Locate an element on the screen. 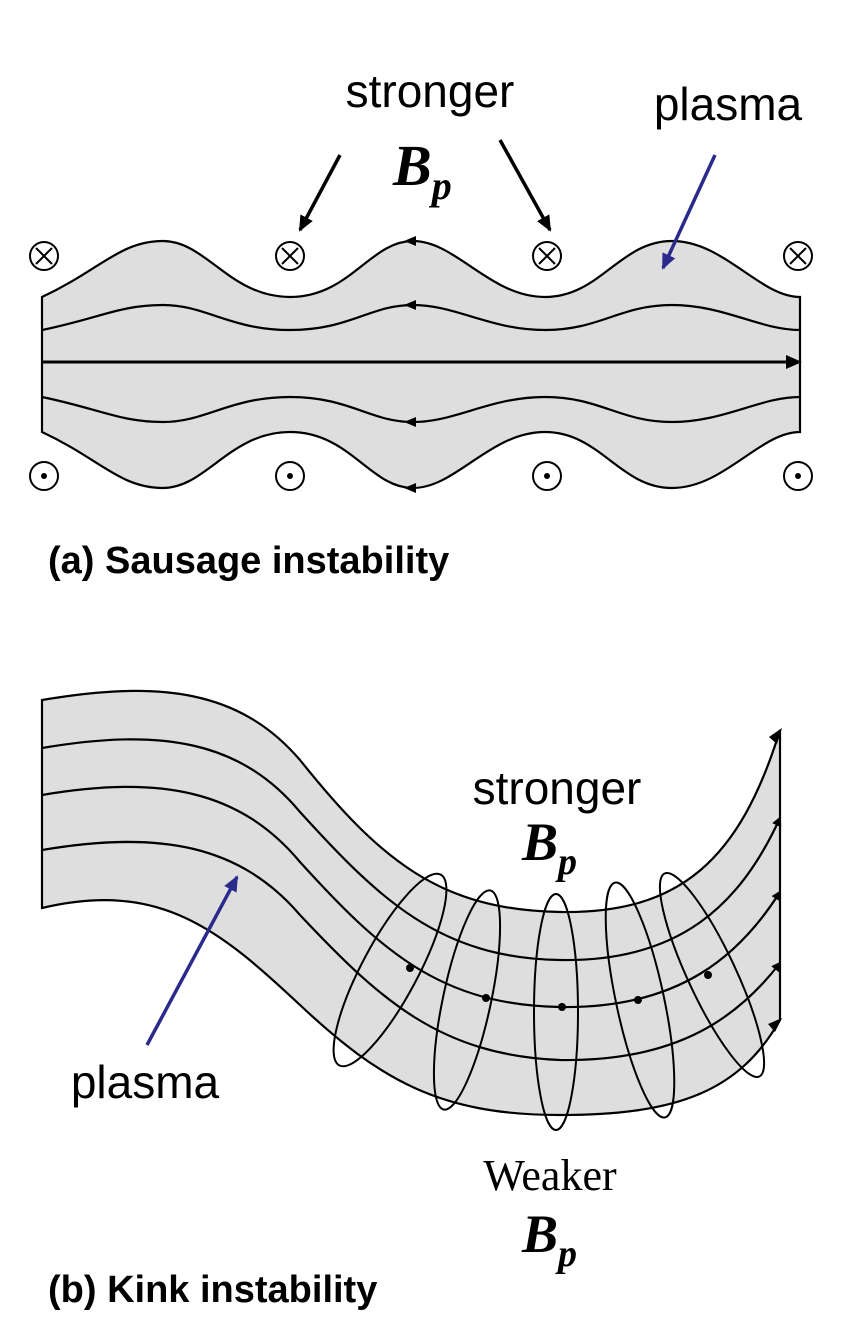 The width and height of the screenshot is (850, 1335). label-weaker-b: Weaker is located at coordinates (550, 1175).